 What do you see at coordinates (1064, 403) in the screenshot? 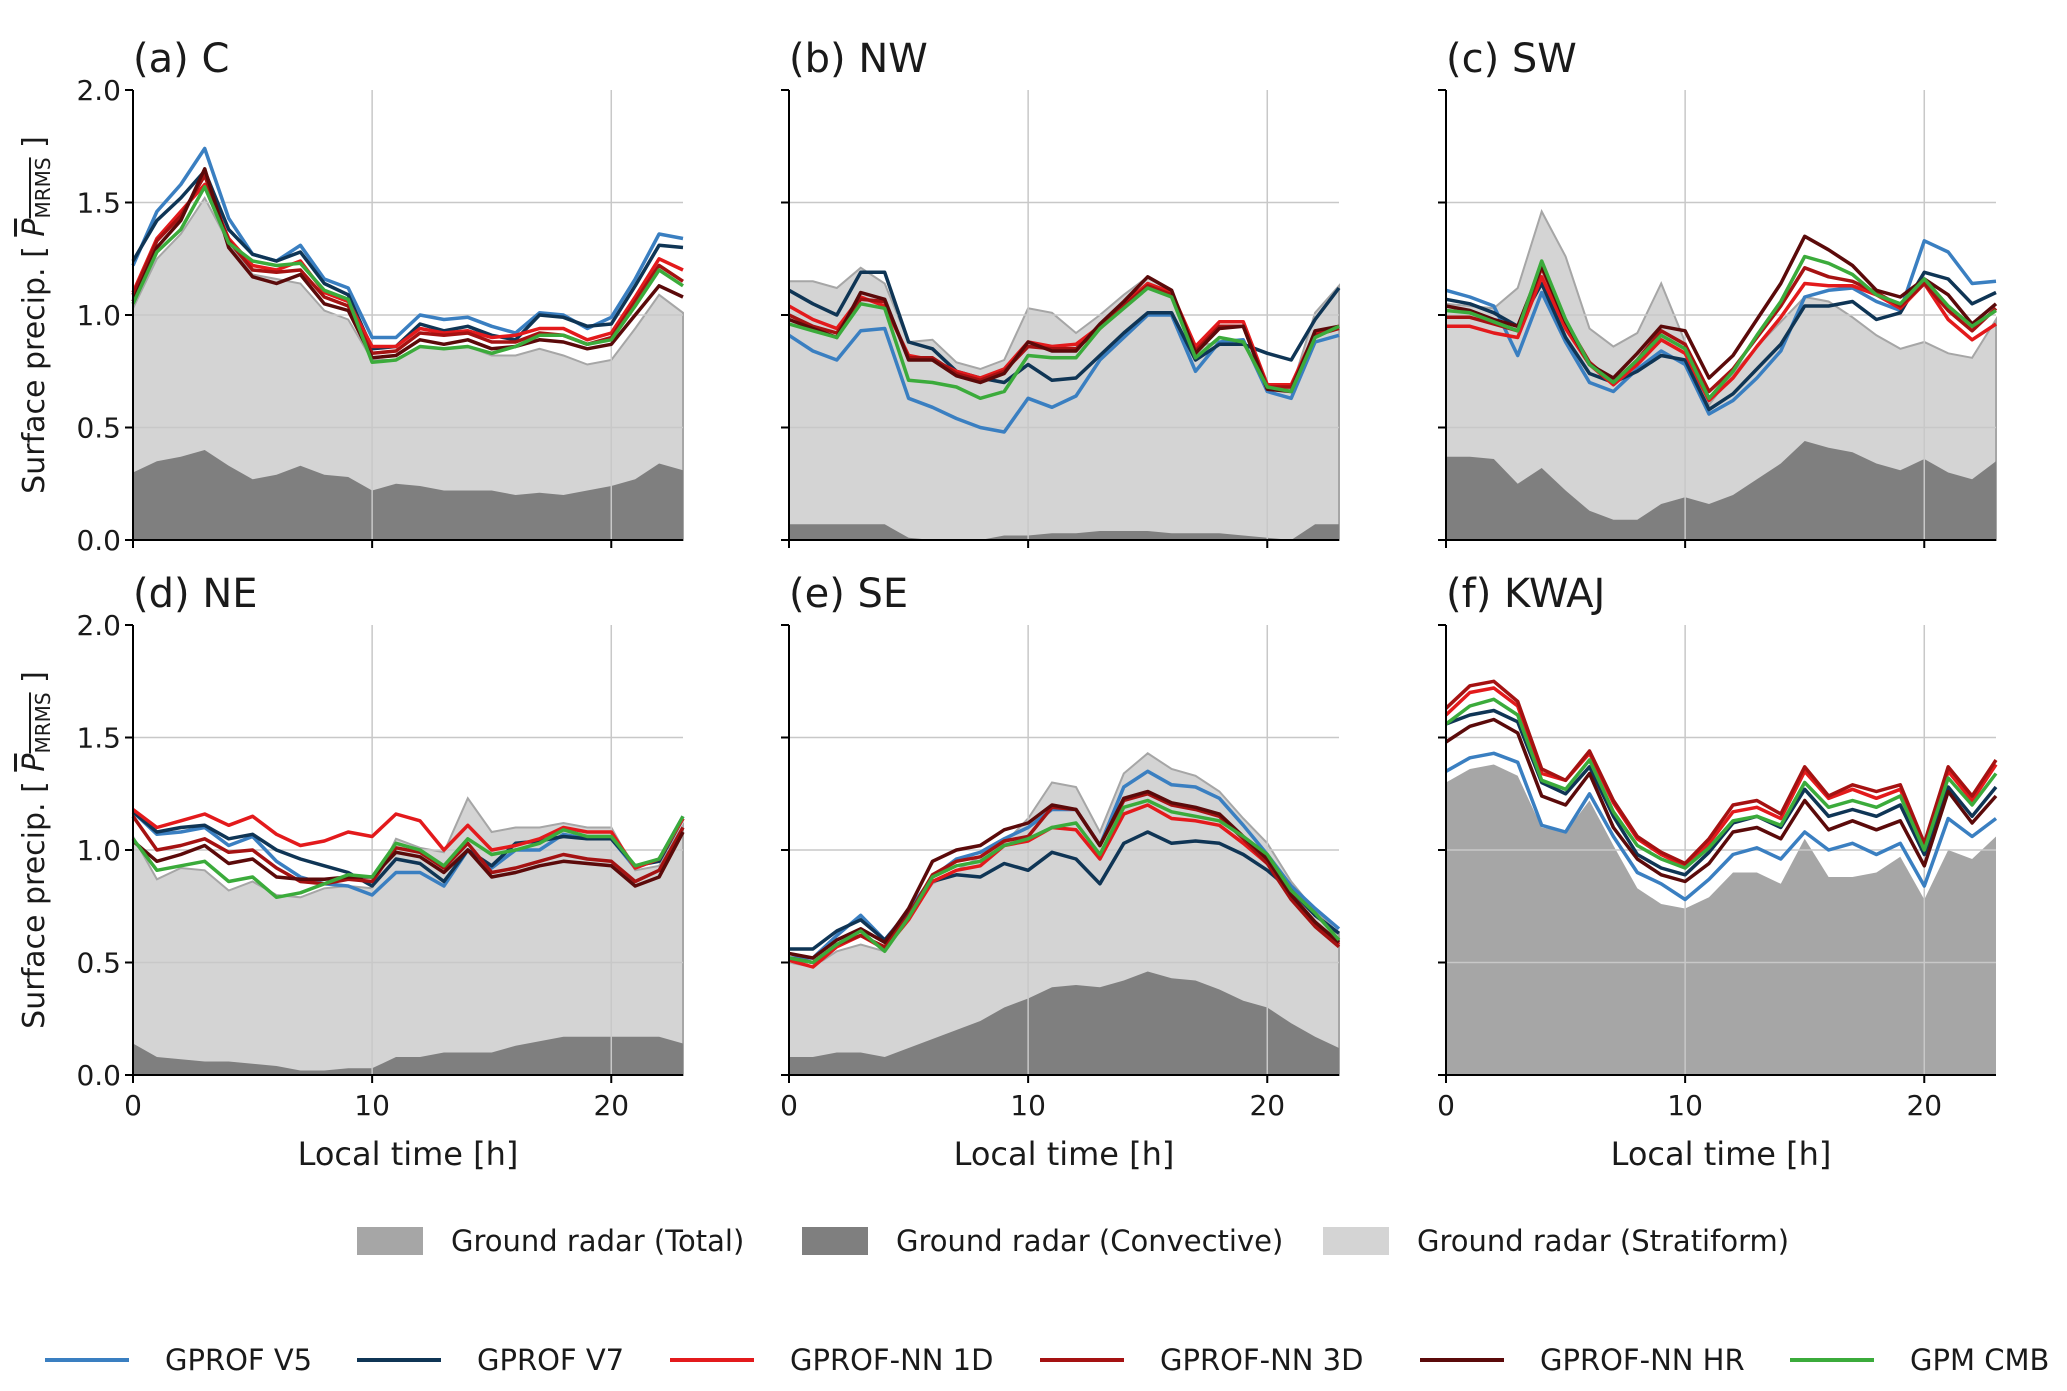
I see `panel-b-area-total` at bounding box center [1064, 403].